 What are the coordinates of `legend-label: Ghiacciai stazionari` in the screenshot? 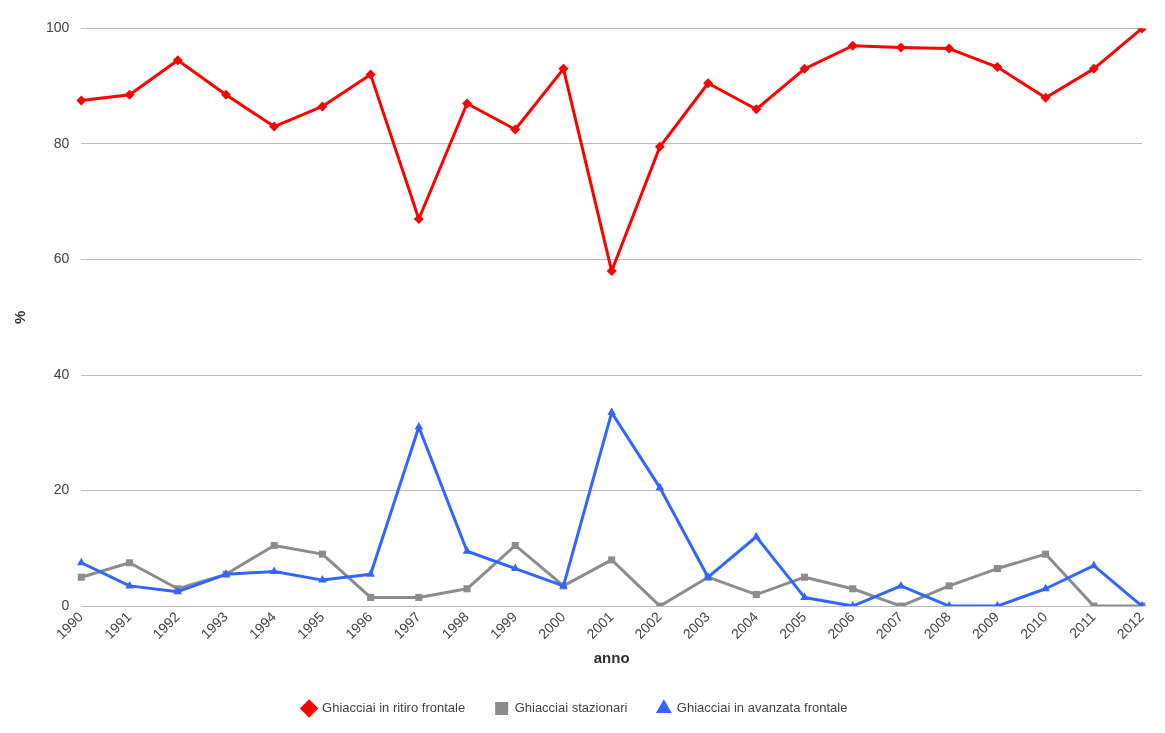 It's located at (571, 708).